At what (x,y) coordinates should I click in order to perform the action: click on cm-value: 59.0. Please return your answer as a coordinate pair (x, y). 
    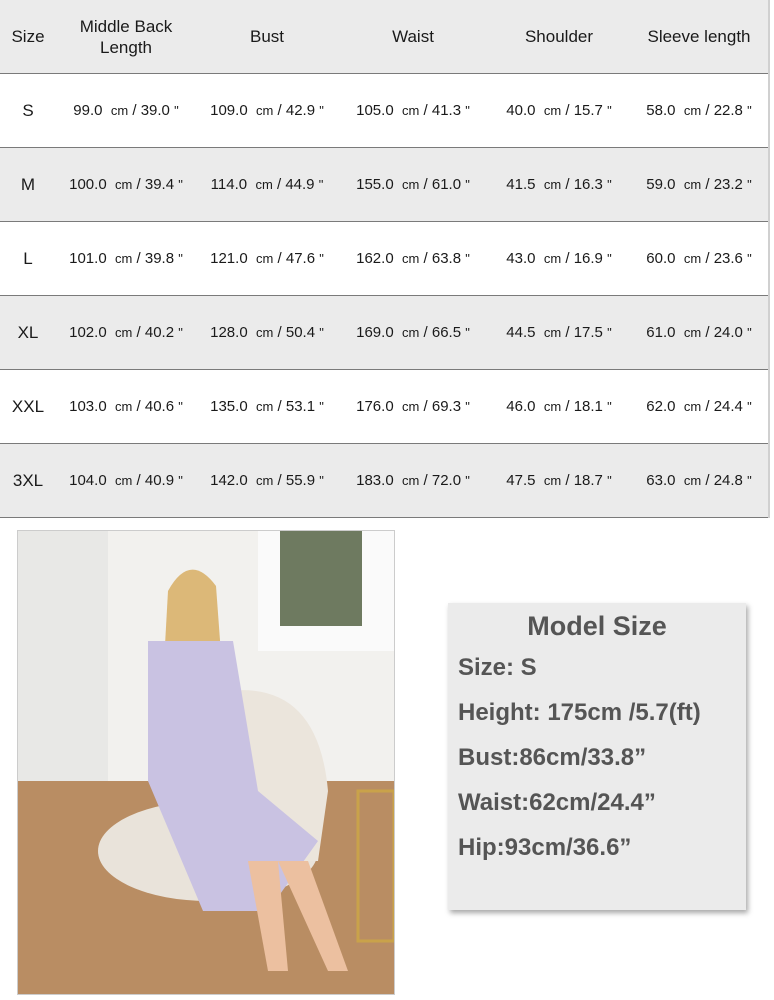
    Looking at the image, I should click on (661, 184).